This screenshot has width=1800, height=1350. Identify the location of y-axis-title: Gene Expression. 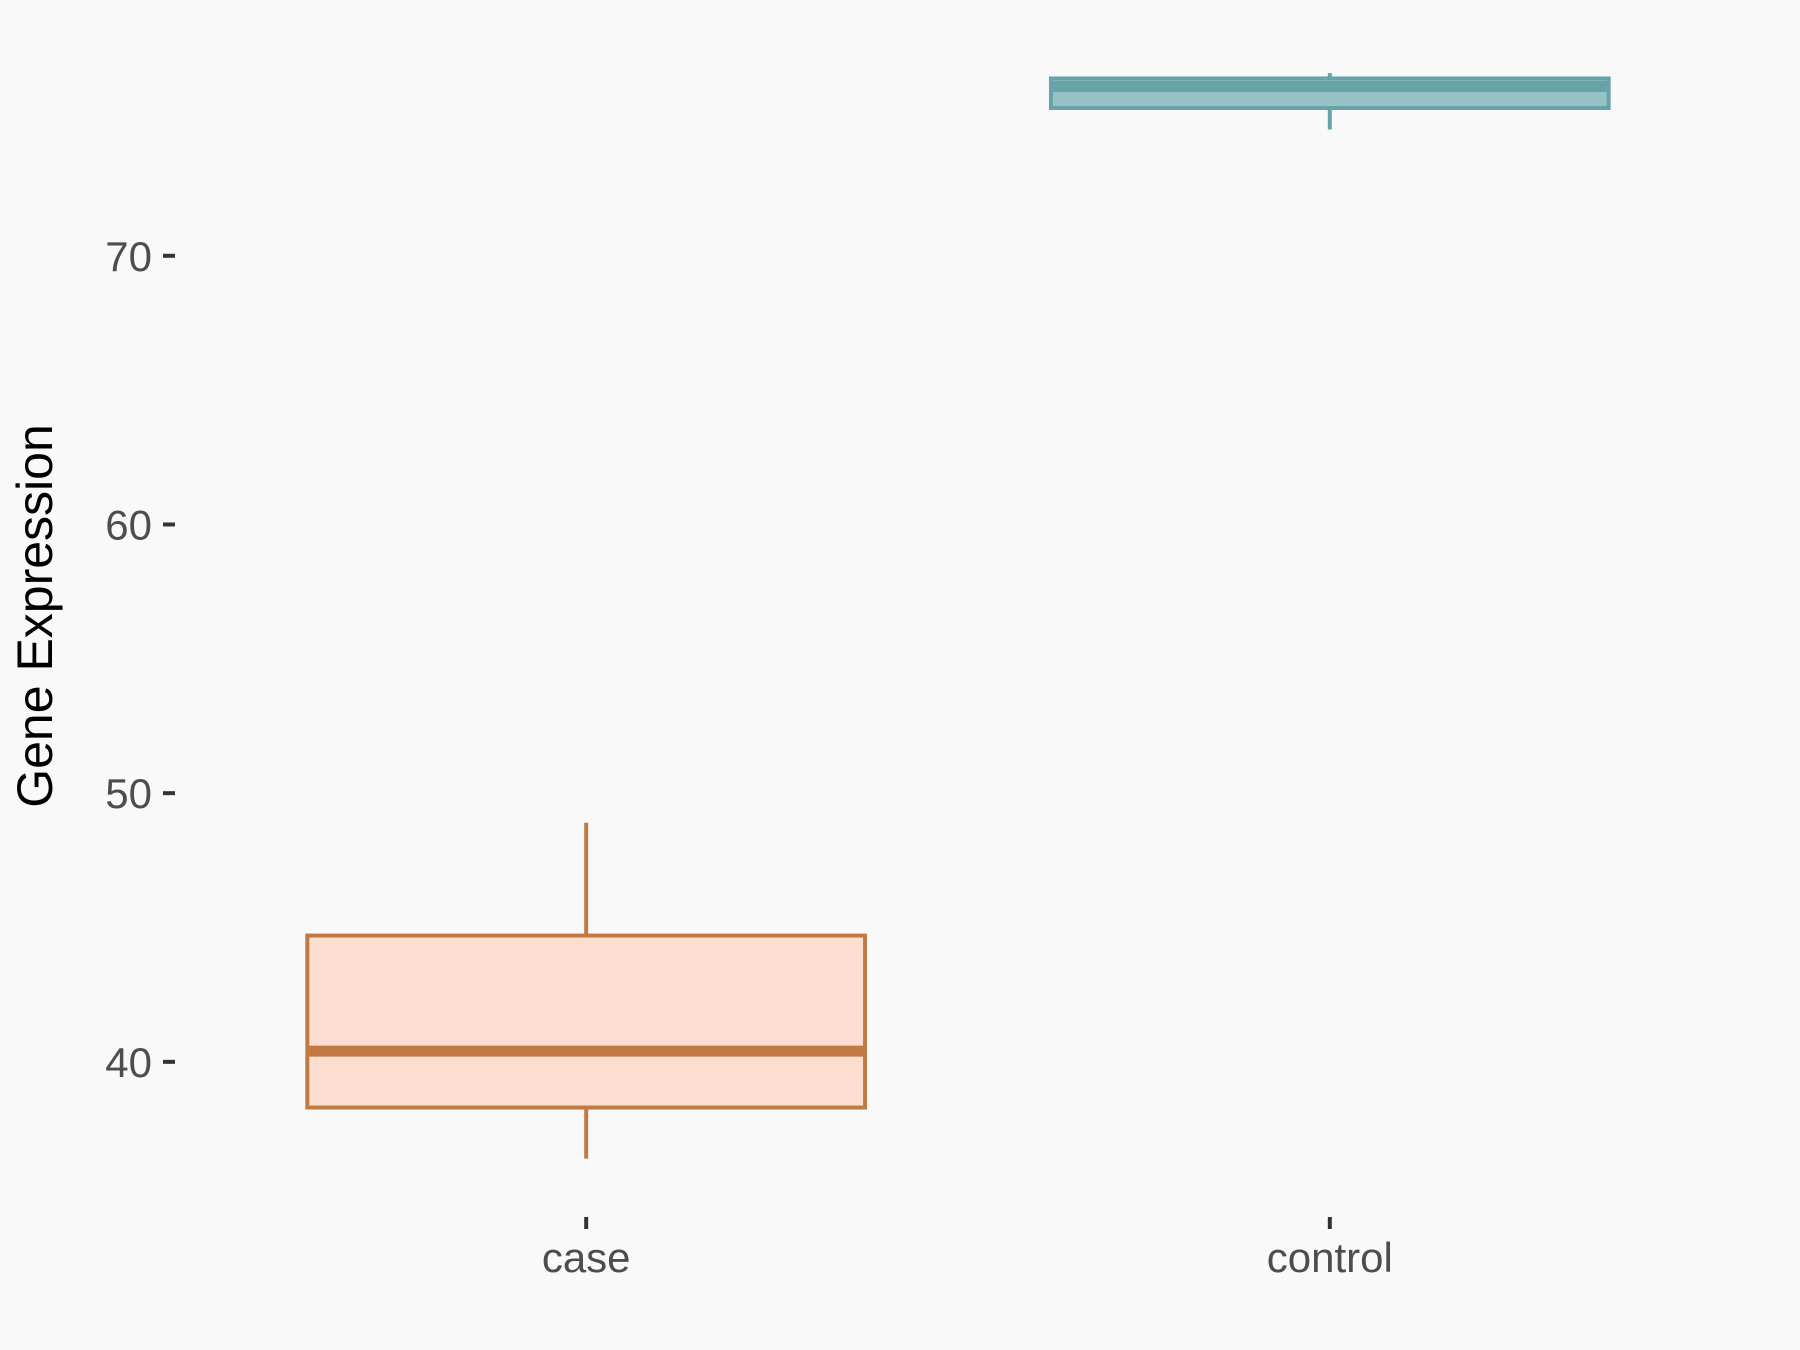
(35, 616).